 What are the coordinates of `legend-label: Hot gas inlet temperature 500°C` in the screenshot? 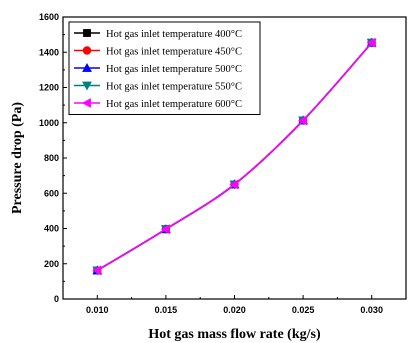 It's located at (174, 69).